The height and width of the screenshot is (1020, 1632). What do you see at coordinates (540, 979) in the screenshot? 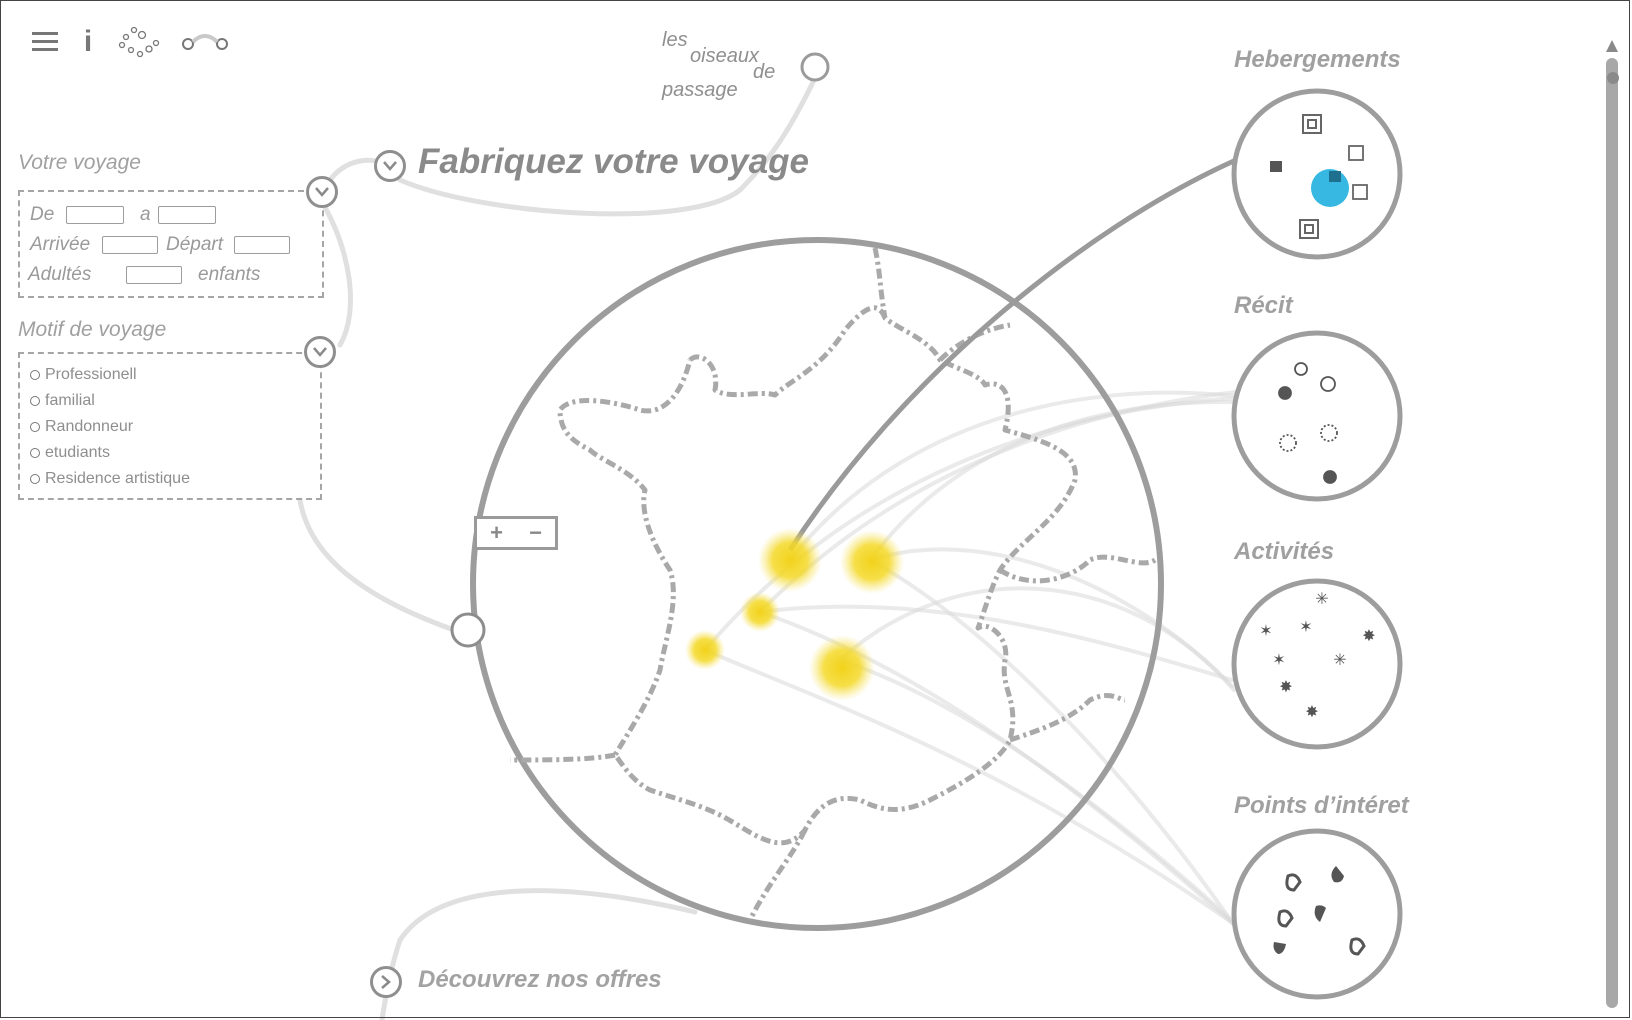
I see `offers-label: Découvrez nos offres` at bounding box center [540, 979].